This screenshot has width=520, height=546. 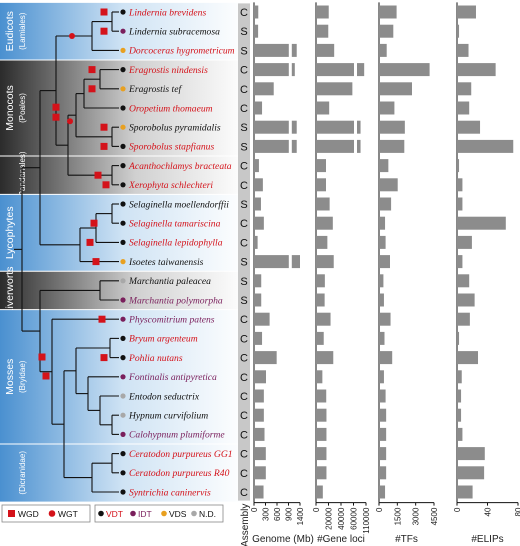 What do you see at coordinates (176, 243) in the screenshot?
I see `species-name: Selaginella lepidophylla` at bounding box center [176, 243].